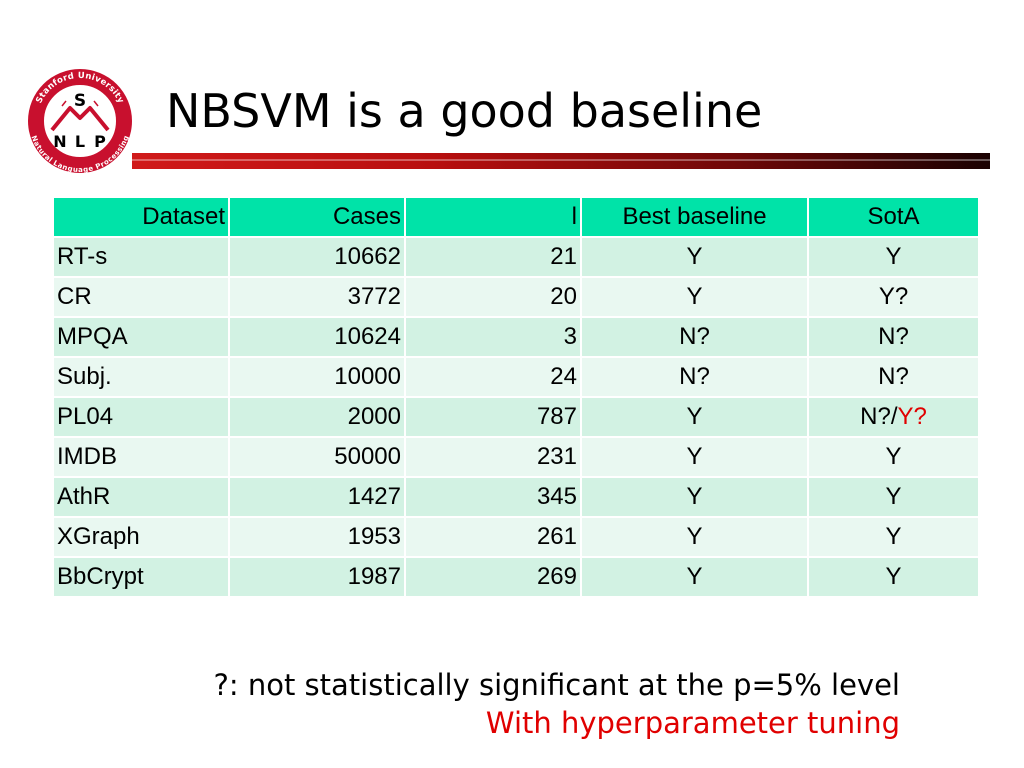  Describe the element at coordinates (317, 457) in the screenshot. I see `cell-cases: 50000` at that location.